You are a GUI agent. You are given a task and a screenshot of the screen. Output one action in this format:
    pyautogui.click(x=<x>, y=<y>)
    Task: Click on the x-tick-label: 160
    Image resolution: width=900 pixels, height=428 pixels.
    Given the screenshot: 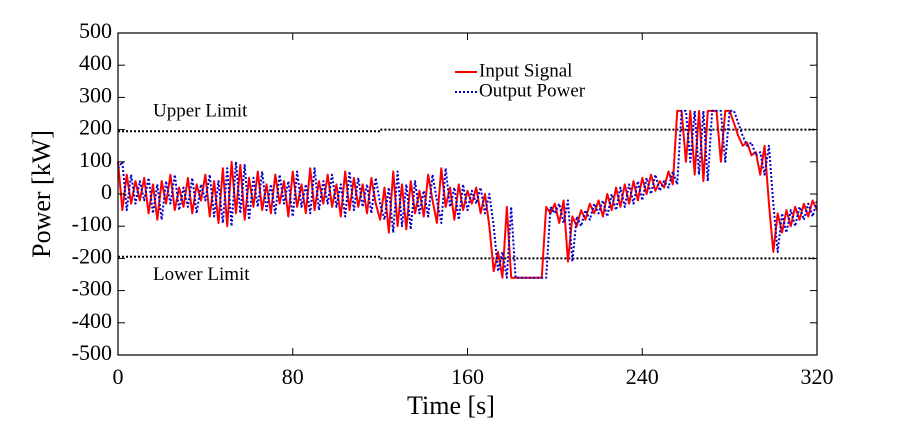 What is the action you would take?
    pyautogui.click(x=467, y=376)
    